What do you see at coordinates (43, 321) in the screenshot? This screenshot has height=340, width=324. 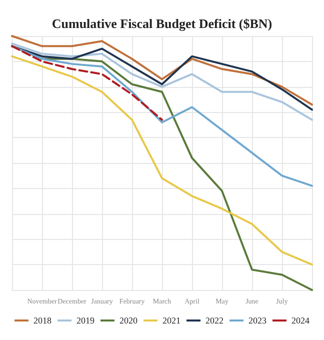 I see `legend-label: 2018` at bounding box center [43, 321].